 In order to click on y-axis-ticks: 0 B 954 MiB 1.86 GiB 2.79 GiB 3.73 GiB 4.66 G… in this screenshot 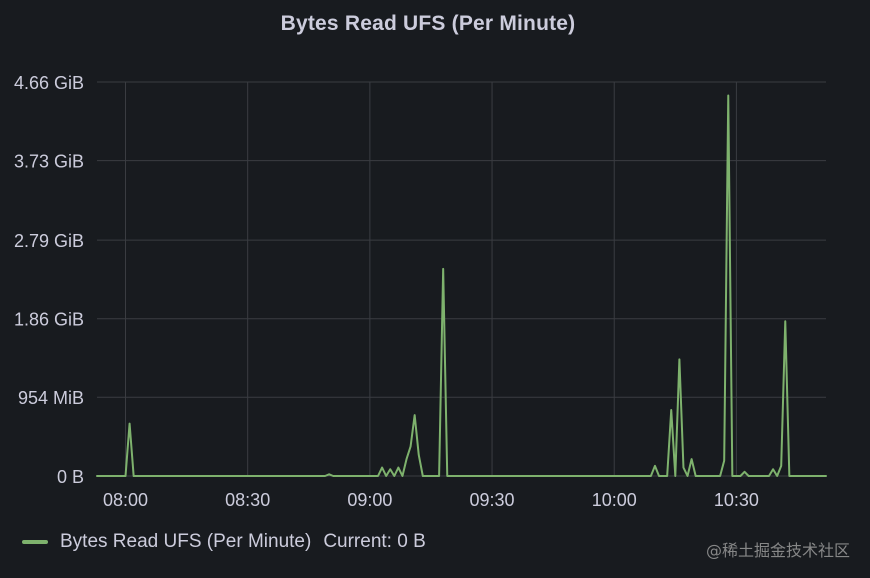, I will do `click(49, 280)`.